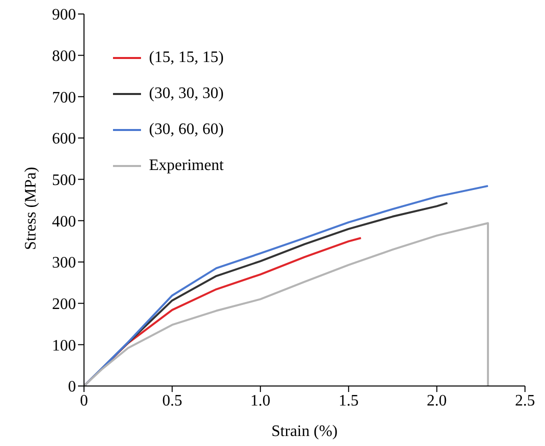  What do you see at coordinates (186, 58) in the screenshot?
I see `legend-label: (15, 15, 15)` at bounding box center [186, 58].